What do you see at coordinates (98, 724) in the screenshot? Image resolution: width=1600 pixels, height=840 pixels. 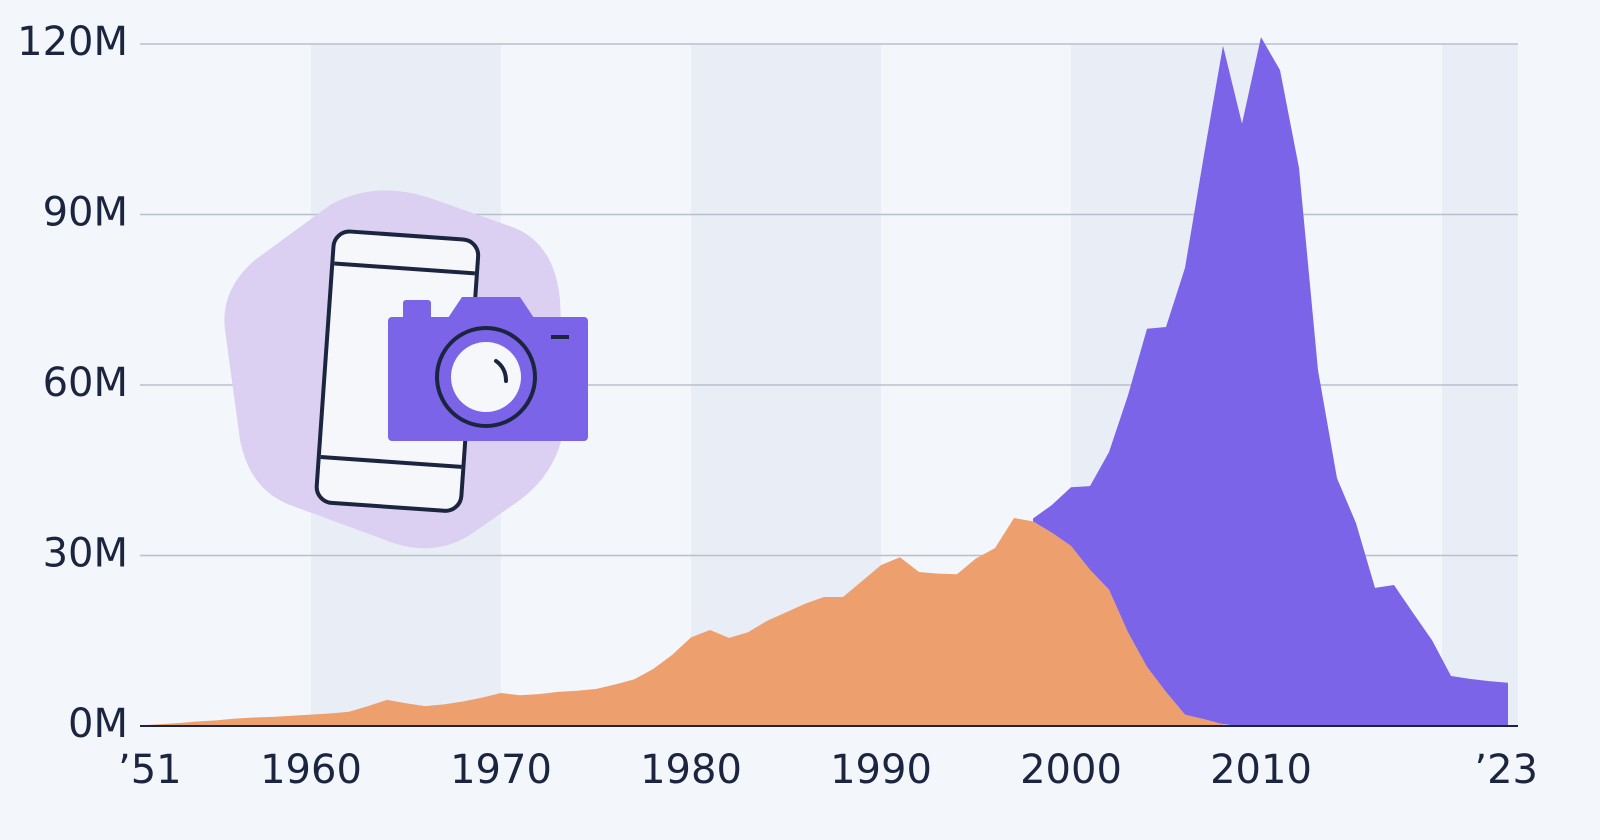 I see `y-tick-label: 0M` at bounding box center [98, 724].